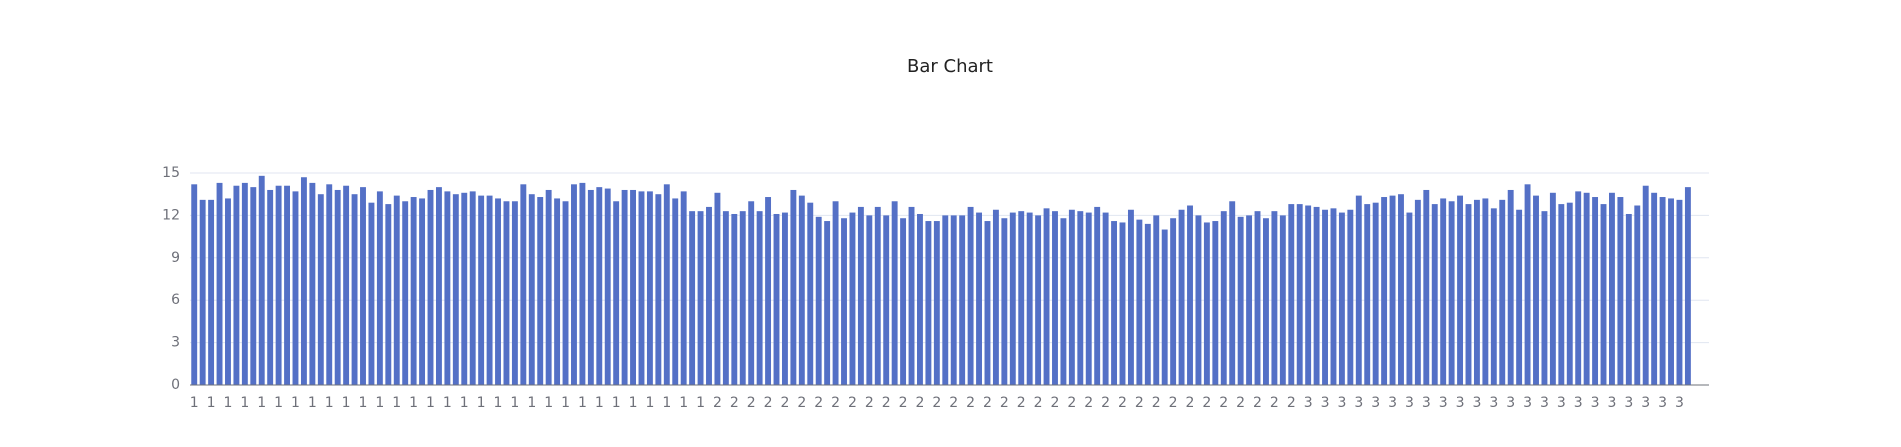 The width and height of the screenshot is (1901, 447). Describe the element at coordinates (175, 385) in the screenshot. I see `y-tick-label: 0` at that location.